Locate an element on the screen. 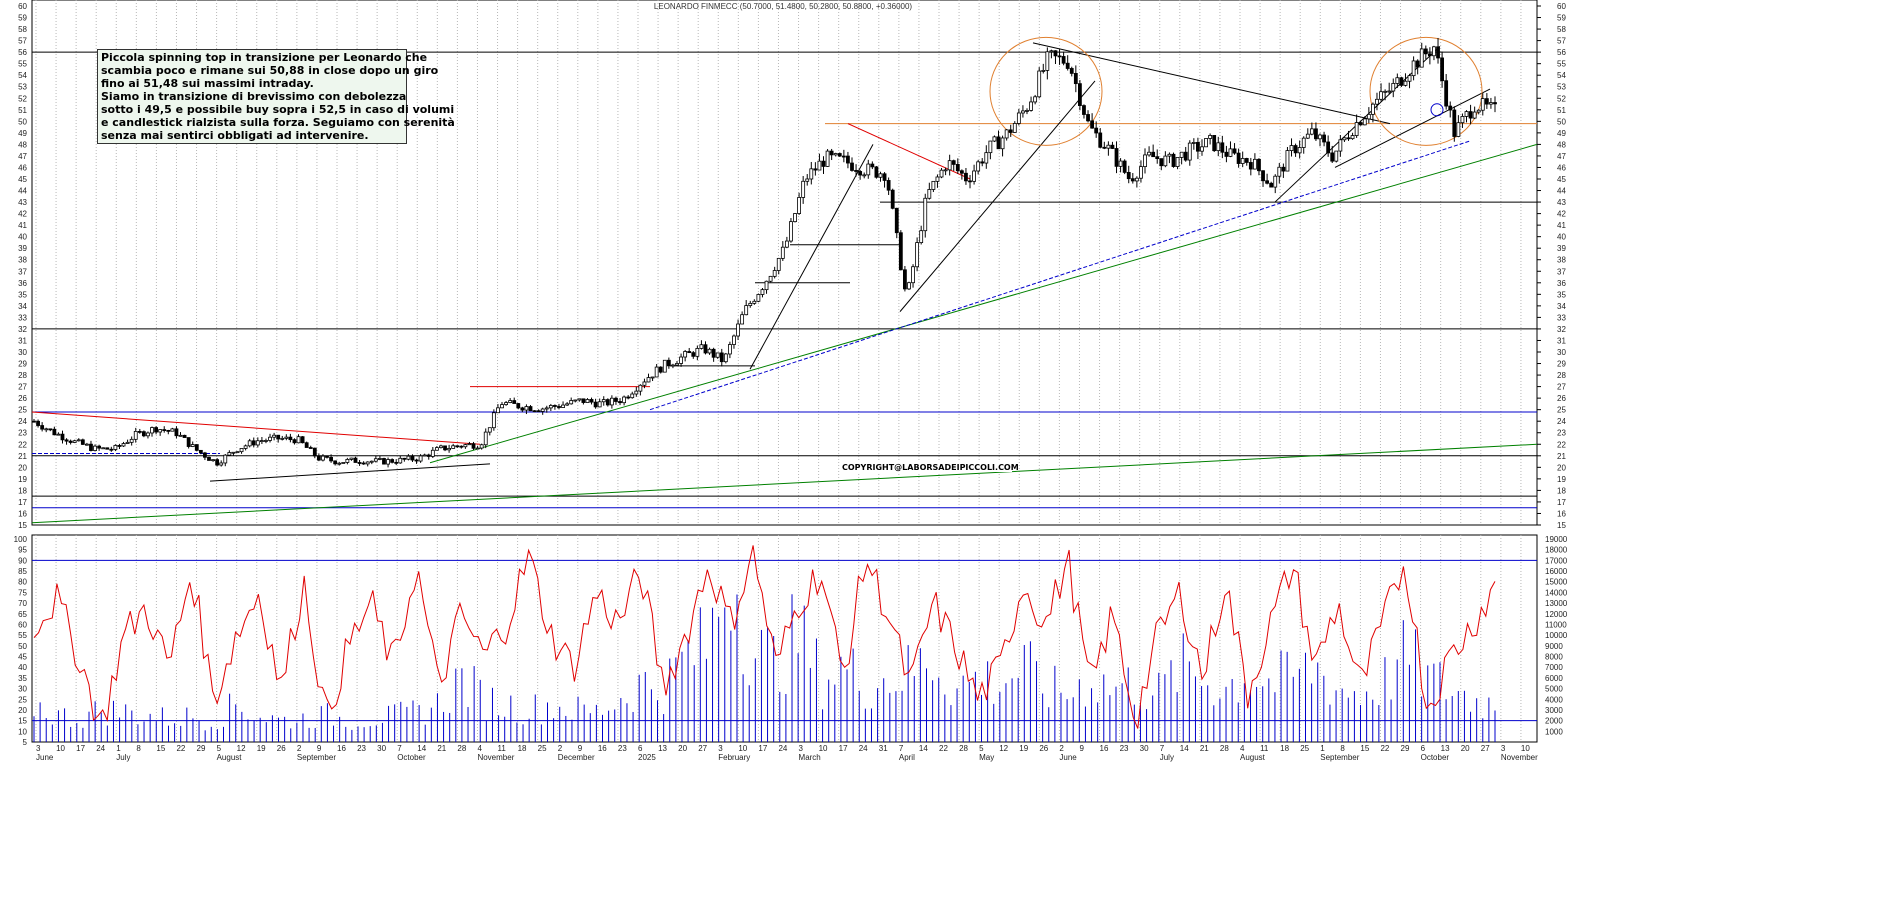 The image size is (1890, 902). y-tick-label-left: 45 is located at coordinates (22, 179).